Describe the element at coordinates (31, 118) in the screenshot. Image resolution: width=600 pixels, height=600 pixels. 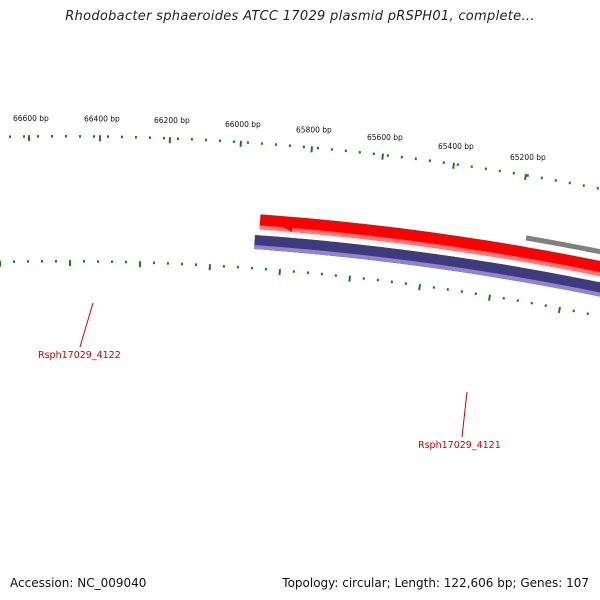
I see `scale-label: 66600 bp` at that location.